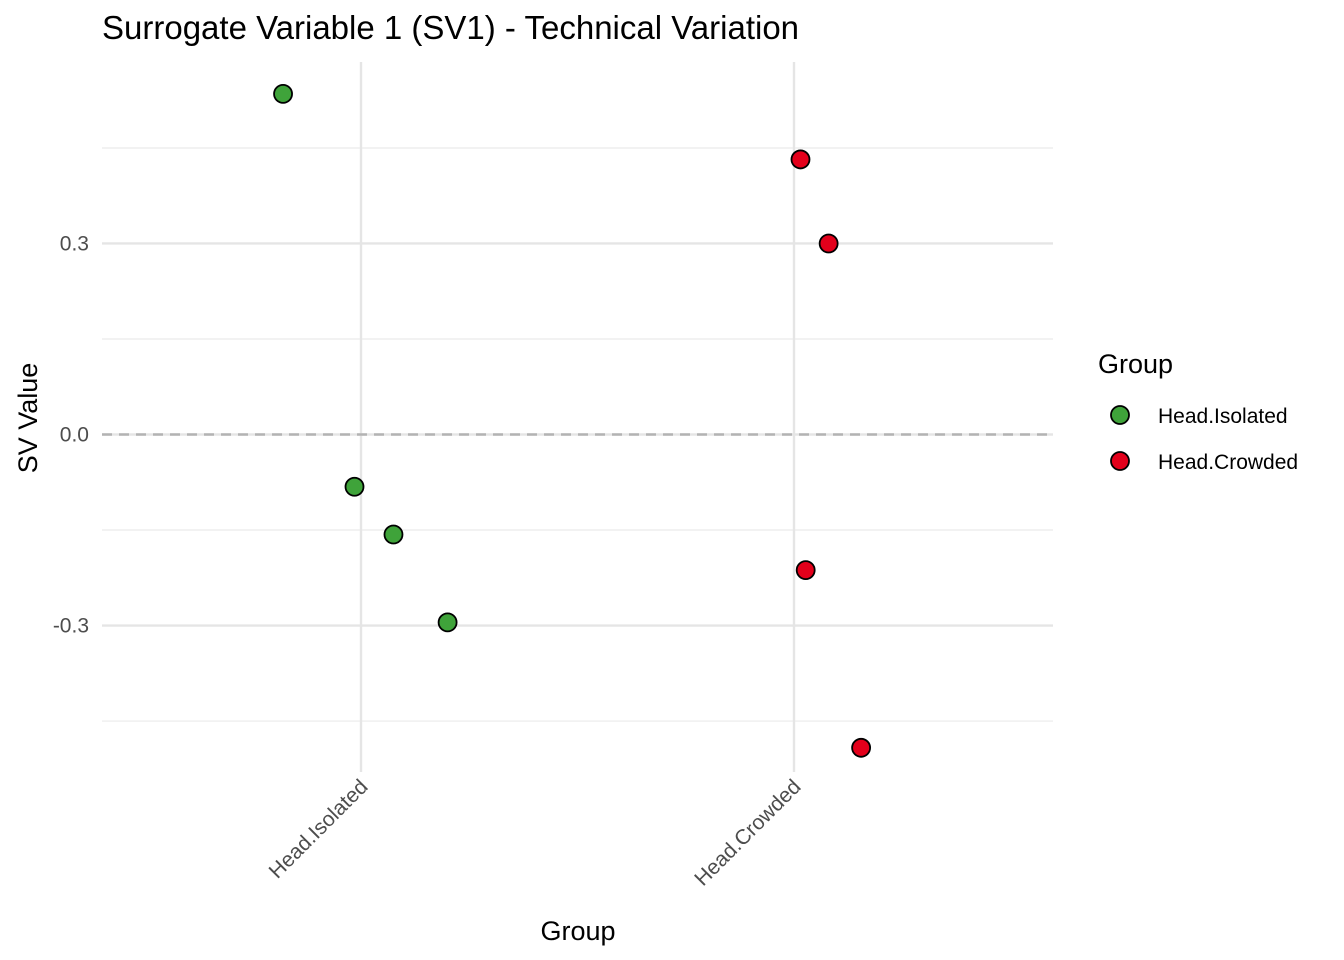 Image resolution: width=1344 pixels, height=960 pixels. Describe the element at coordinates (1135, 364) in the screenshot. I see `legend-title: Group` at that location.